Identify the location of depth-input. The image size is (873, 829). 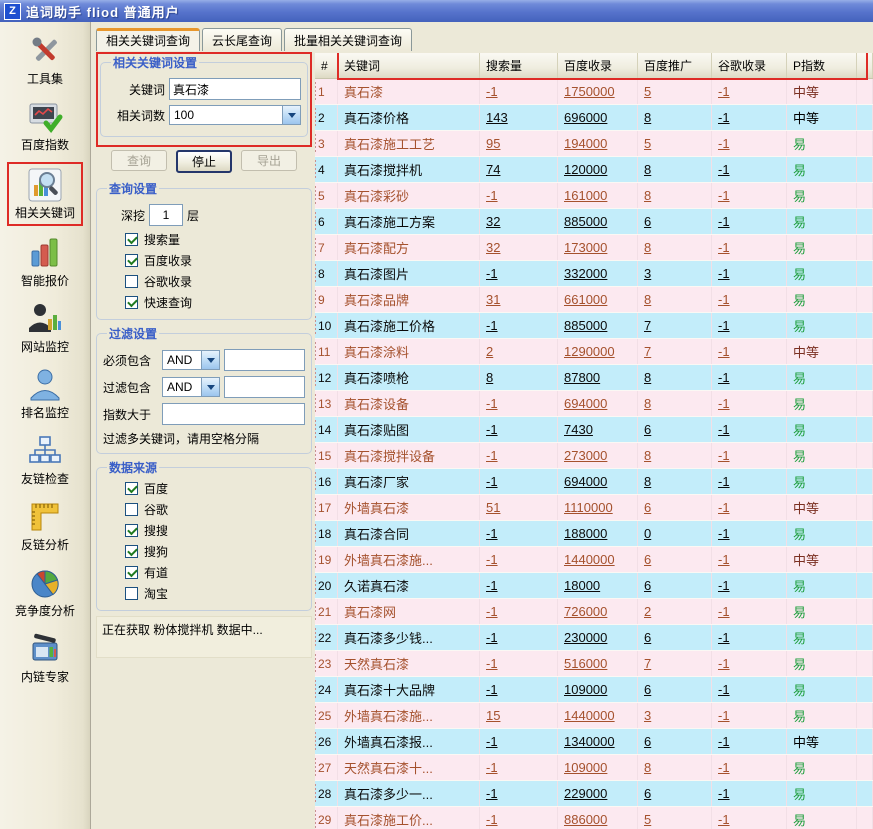
(166, 215).